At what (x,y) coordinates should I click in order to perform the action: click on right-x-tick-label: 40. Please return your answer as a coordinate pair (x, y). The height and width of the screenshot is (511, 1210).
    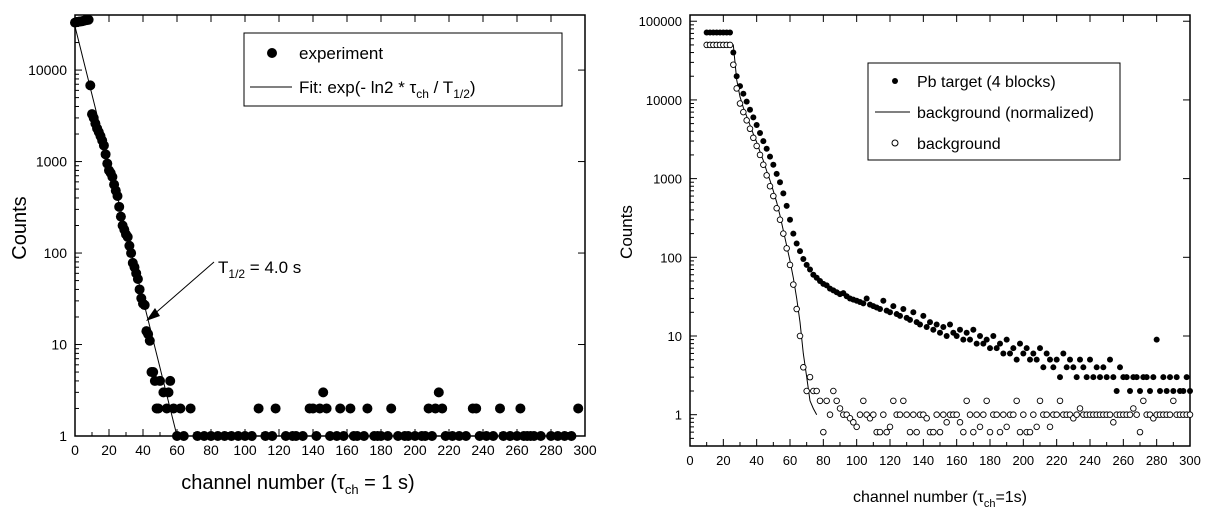
    Looking at the image, I should click on (756, 460).